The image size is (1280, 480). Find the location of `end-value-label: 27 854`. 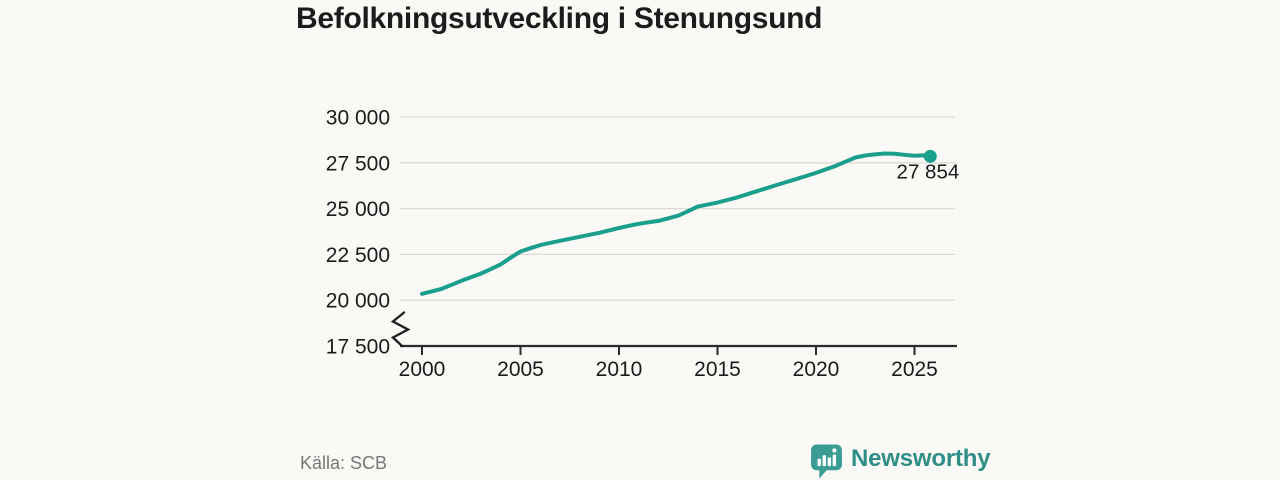

end-value-label: 27 854 is located at coordinates (928, 171).